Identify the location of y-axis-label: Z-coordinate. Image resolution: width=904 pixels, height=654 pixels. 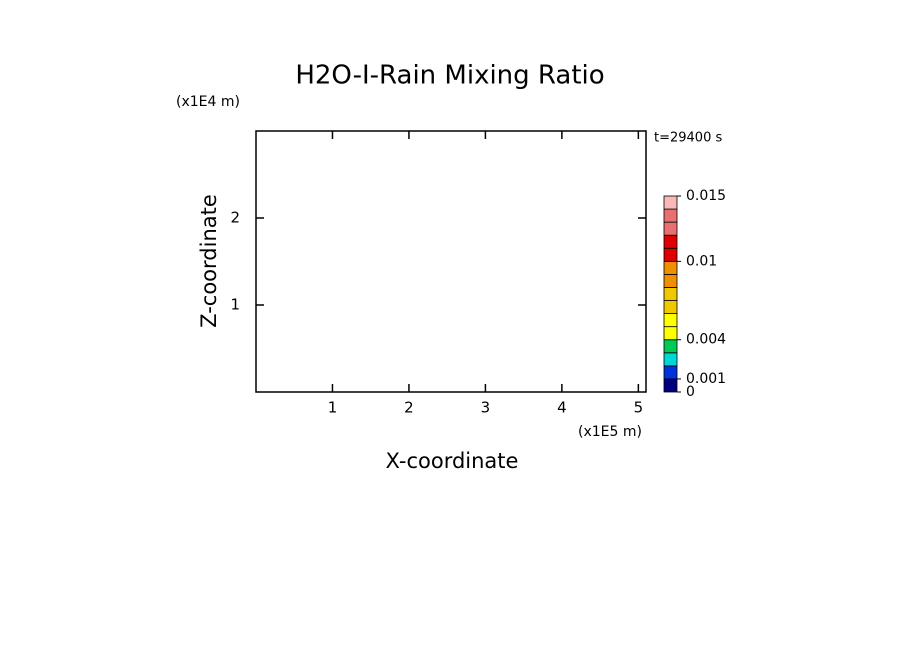
(209, 261).